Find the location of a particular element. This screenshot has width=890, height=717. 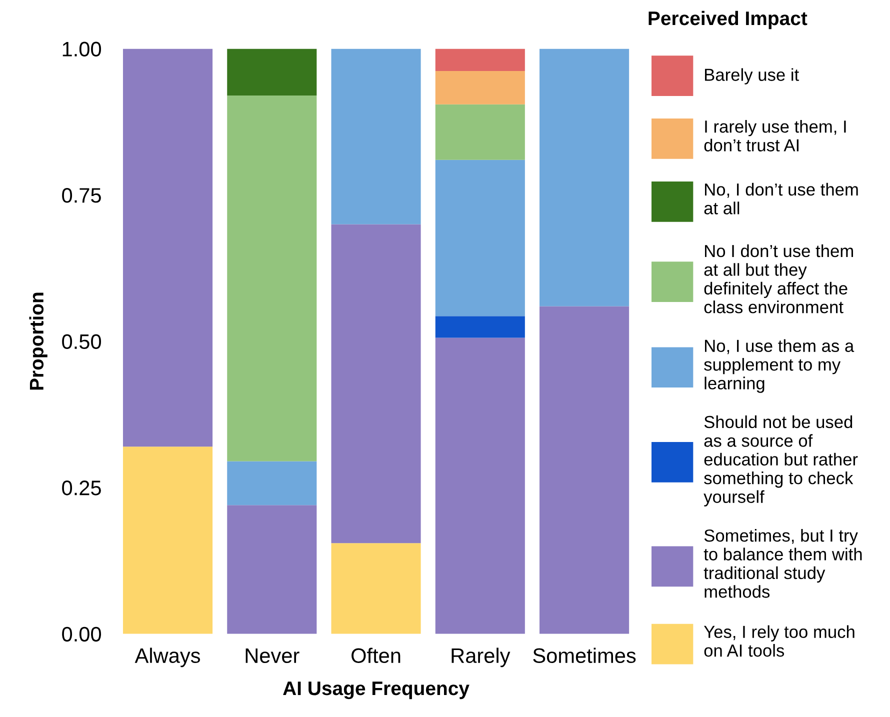

x-tick-label: Sometimes is located at coordinates (584, 656).